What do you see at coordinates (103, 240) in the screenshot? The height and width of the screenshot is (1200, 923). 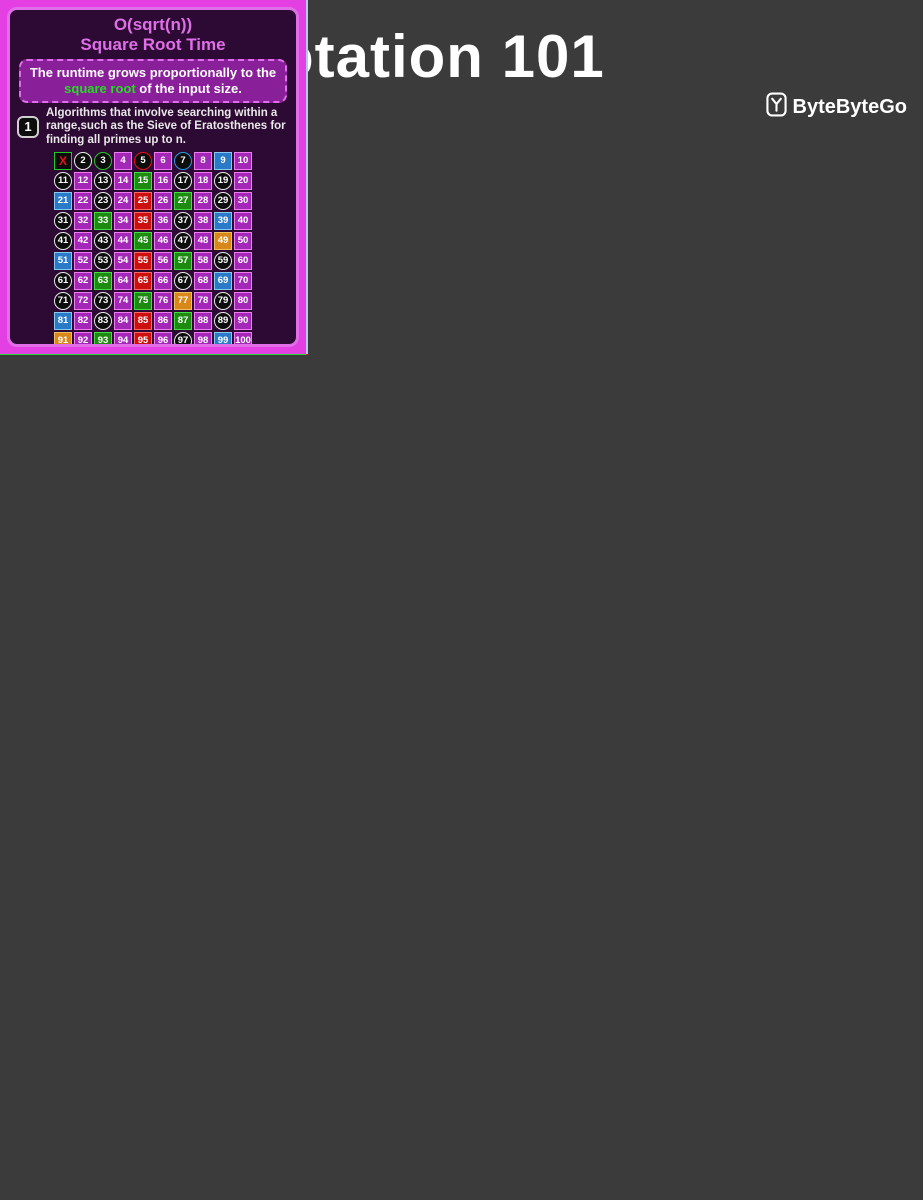 I see `sieve-cell: 43` at bounding box center [103, 240].